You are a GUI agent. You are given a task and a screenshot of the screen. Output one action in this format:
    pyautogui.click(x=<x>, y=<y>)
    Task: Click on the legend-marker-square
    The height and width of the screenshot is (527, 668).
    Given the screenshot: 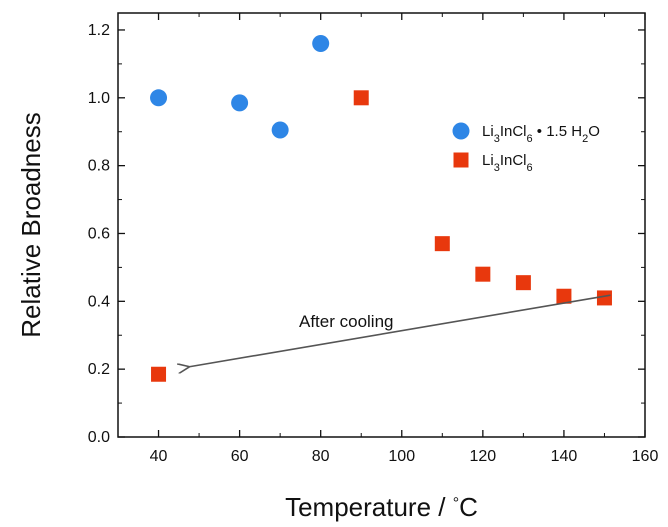 What is the action you would take?
    pyautogui.click(x=461, y=160)
    